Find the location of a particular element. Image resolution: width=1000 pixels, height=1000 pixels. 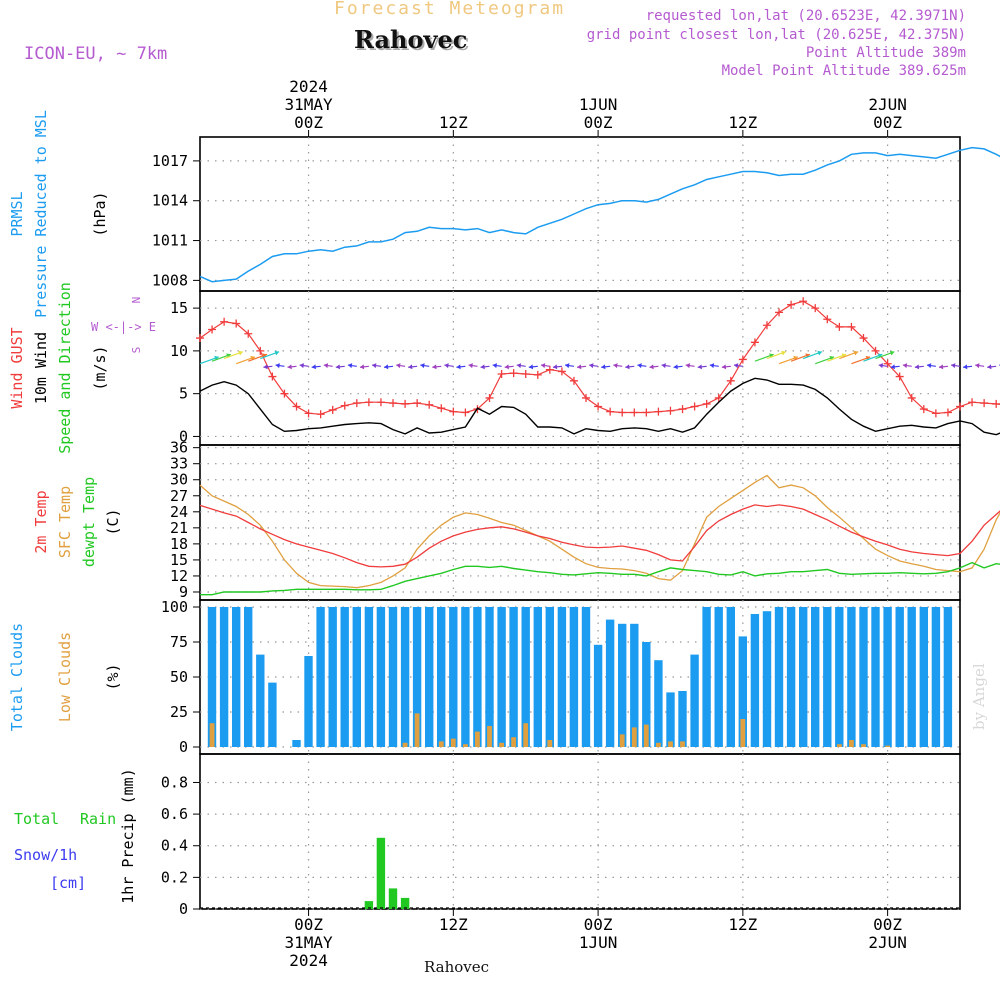

x-year-label-bottom: 2024 is located at coordinates (308, 960).